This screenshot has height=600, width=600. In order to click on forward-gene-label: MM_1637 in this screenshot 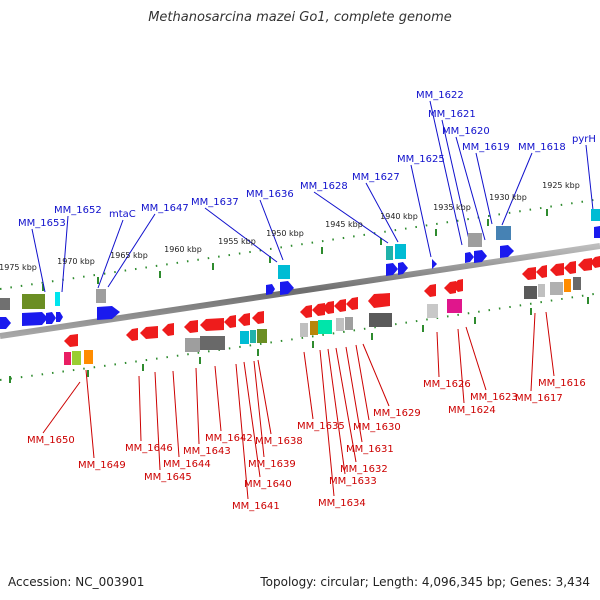, I will do `click(215, 202)`.